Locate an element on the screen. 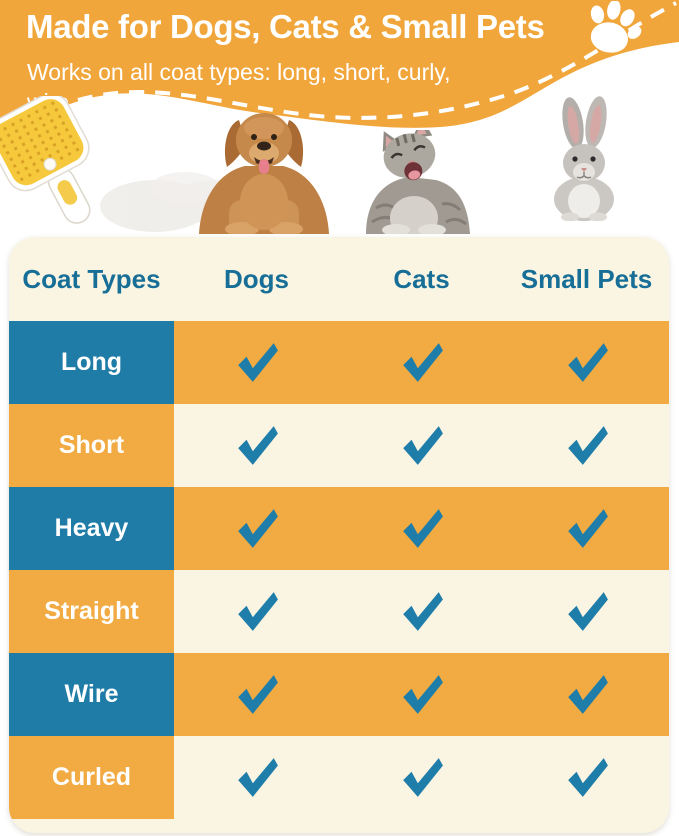  coat-type-label: Short is located at coordinates (91, 445).